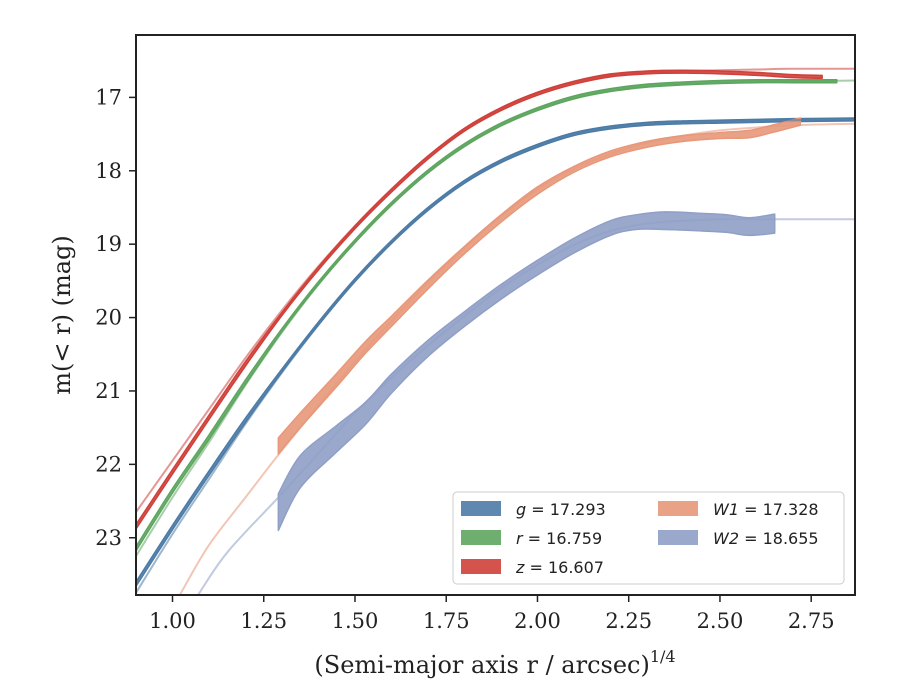  What do you see at coordinates (108, 97) in the screenshot?
I see `y-tick-label: 17` at bounding box center [108, 97].